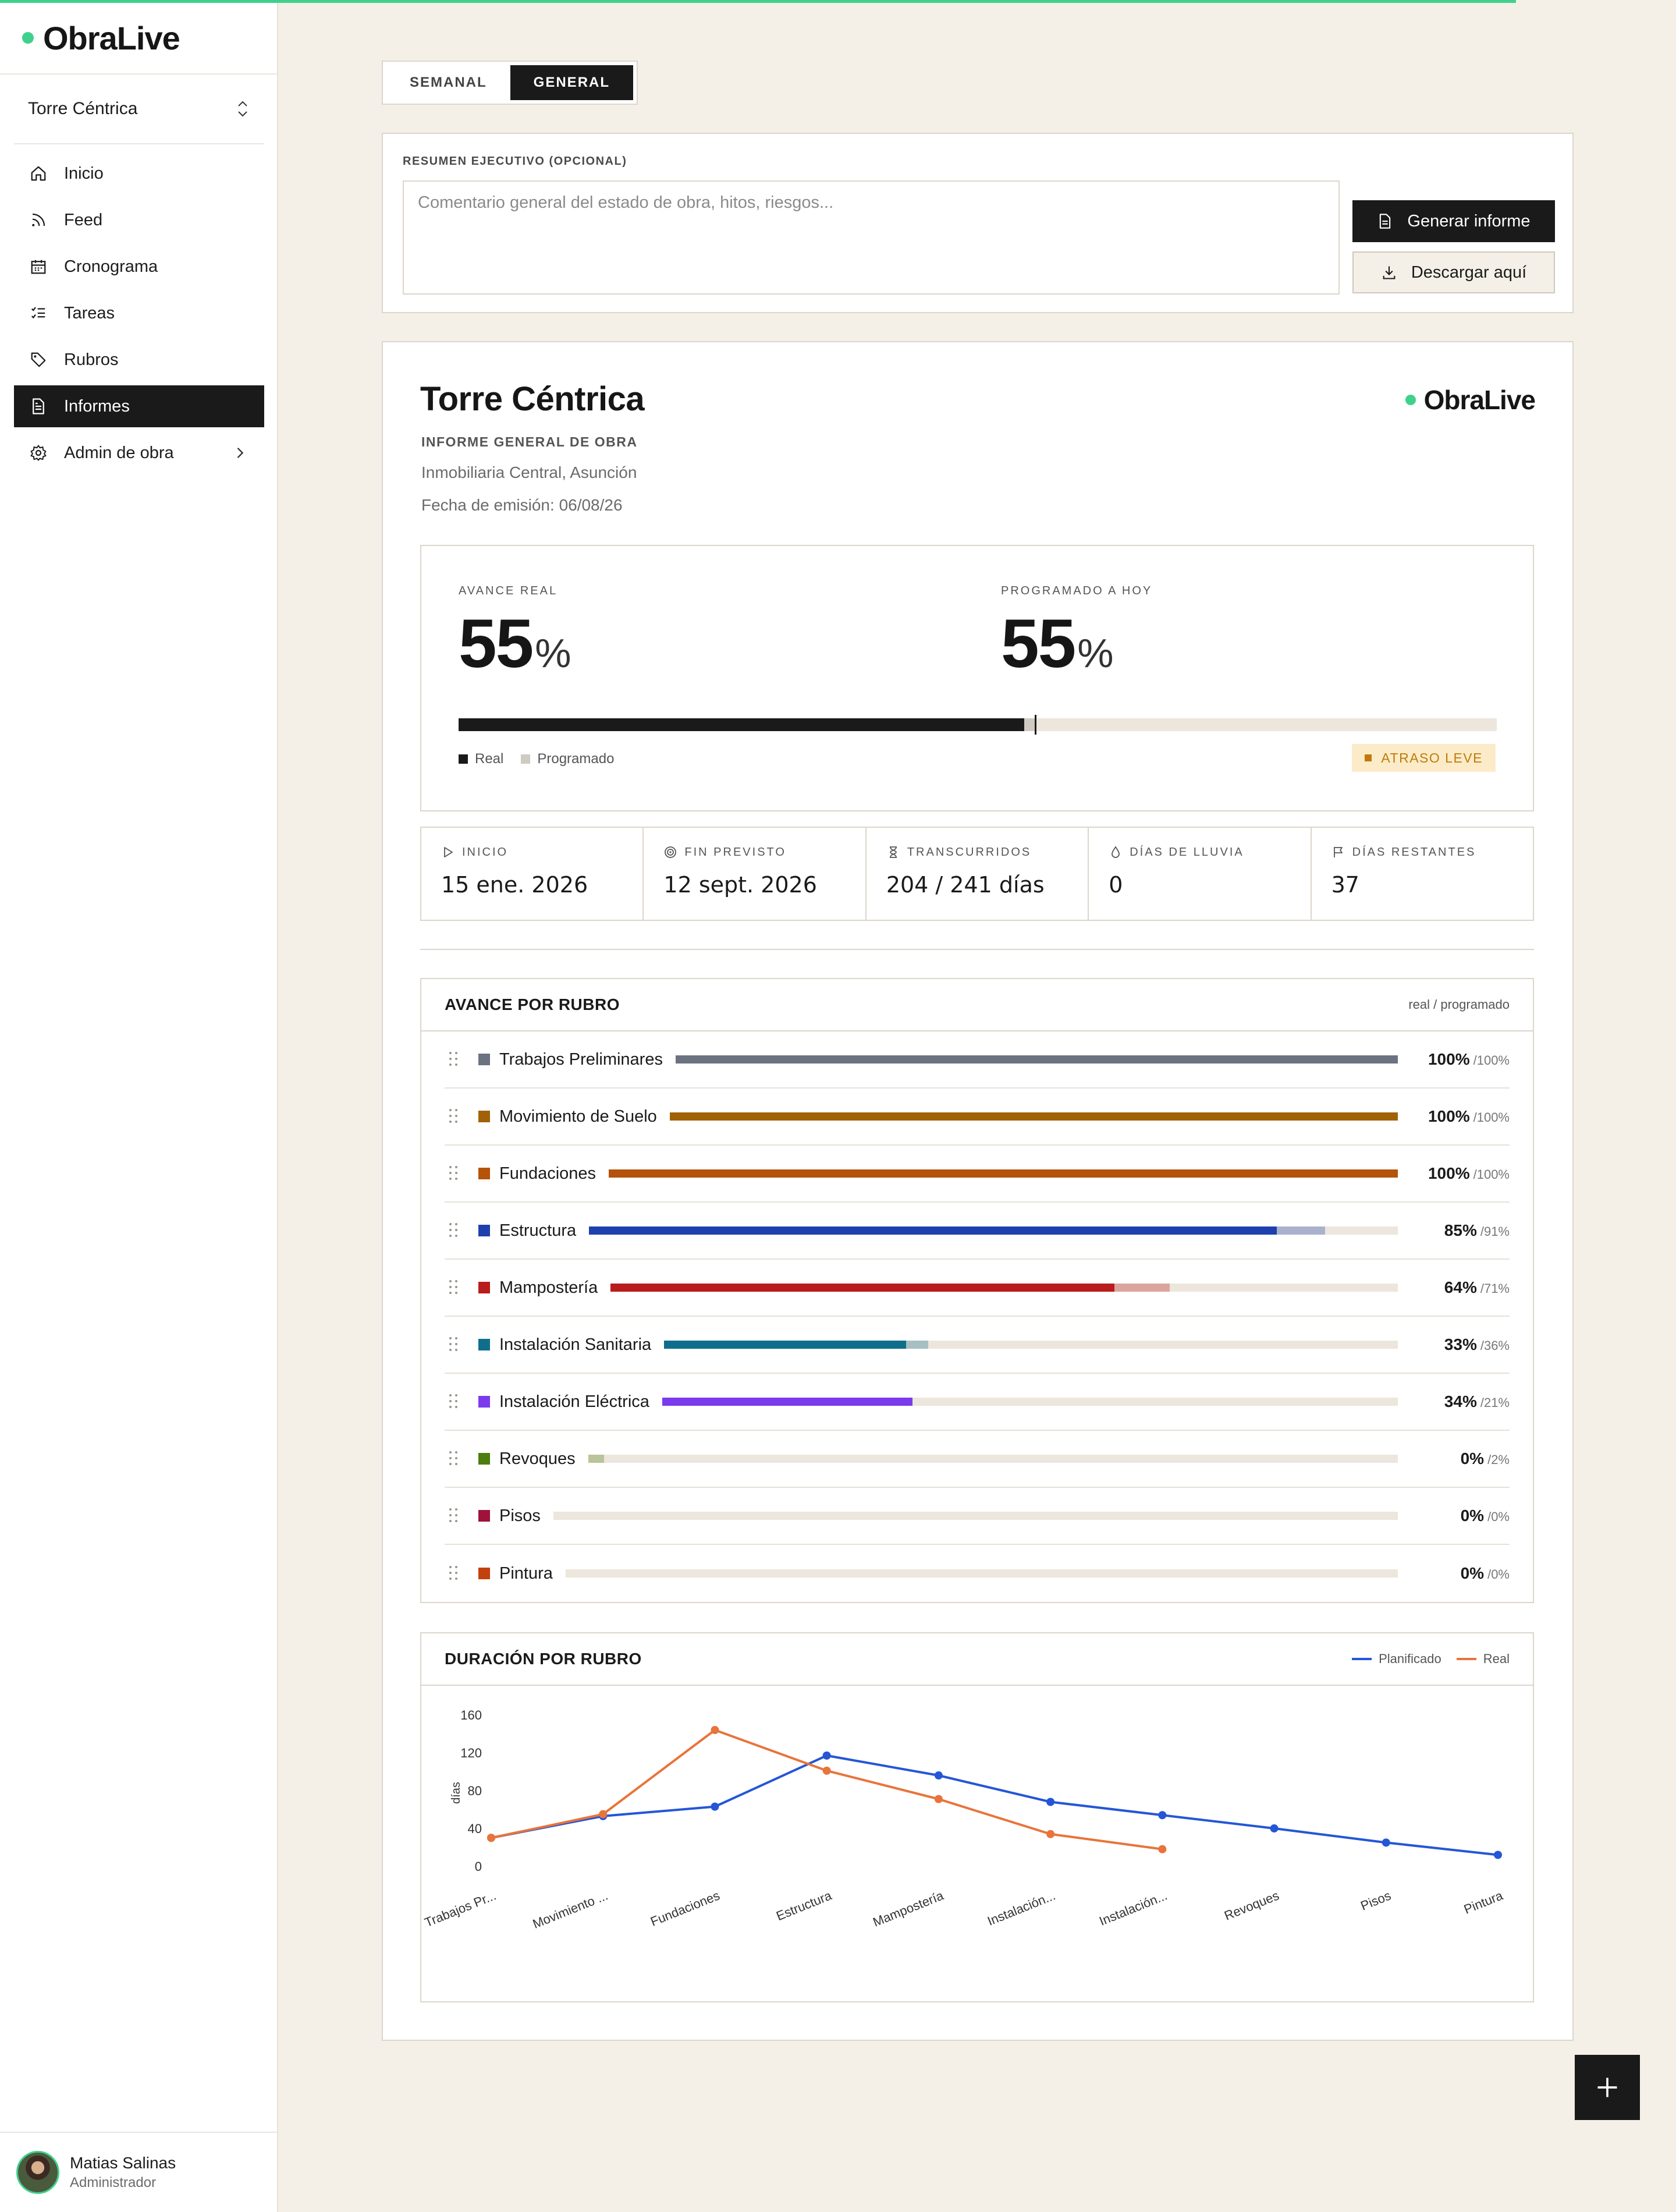 This screenshot has height=2212, width=1676. Describe the element at coordinates (529, 441) in the screenshot. I see `report-subtitle: INFORME GENERAL DE OBRA` at that location.